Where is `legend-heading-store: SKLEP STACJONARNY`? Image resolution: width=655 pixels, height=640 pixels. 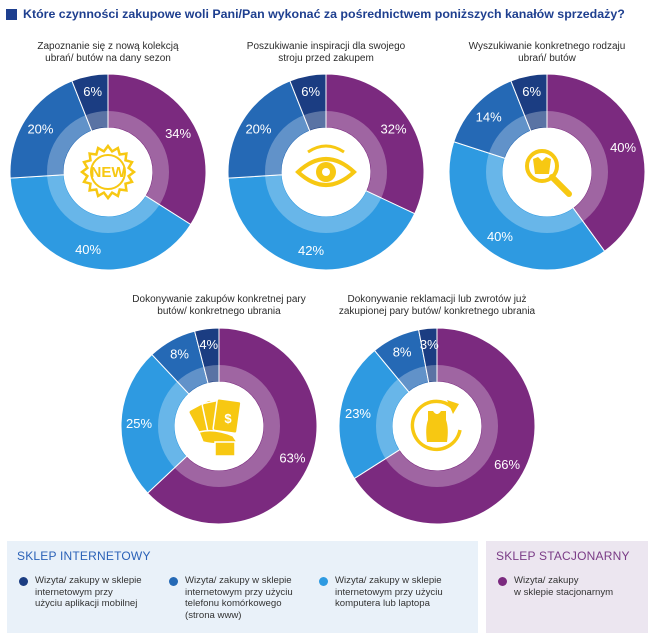
legend-heading-store: SKLEP STACJONARNY is located at coordinates (563, 556).